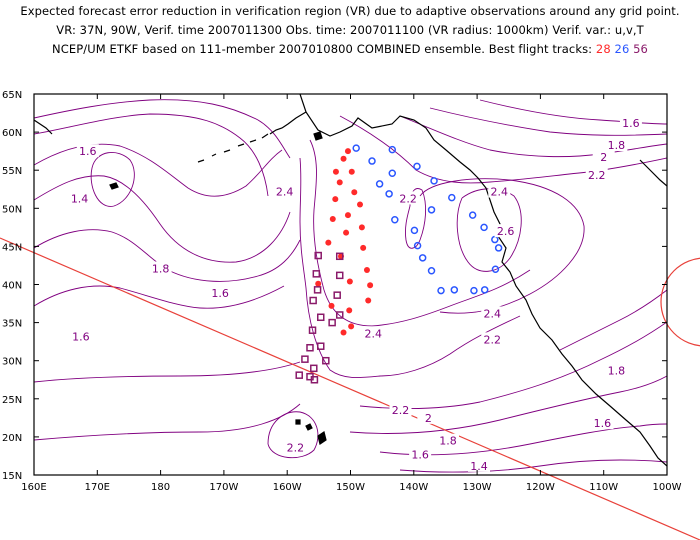  What do you see at coordinates (12, 476) in the screenshot?
I see `lat-label: 15N` at bounding box center [12, 476].